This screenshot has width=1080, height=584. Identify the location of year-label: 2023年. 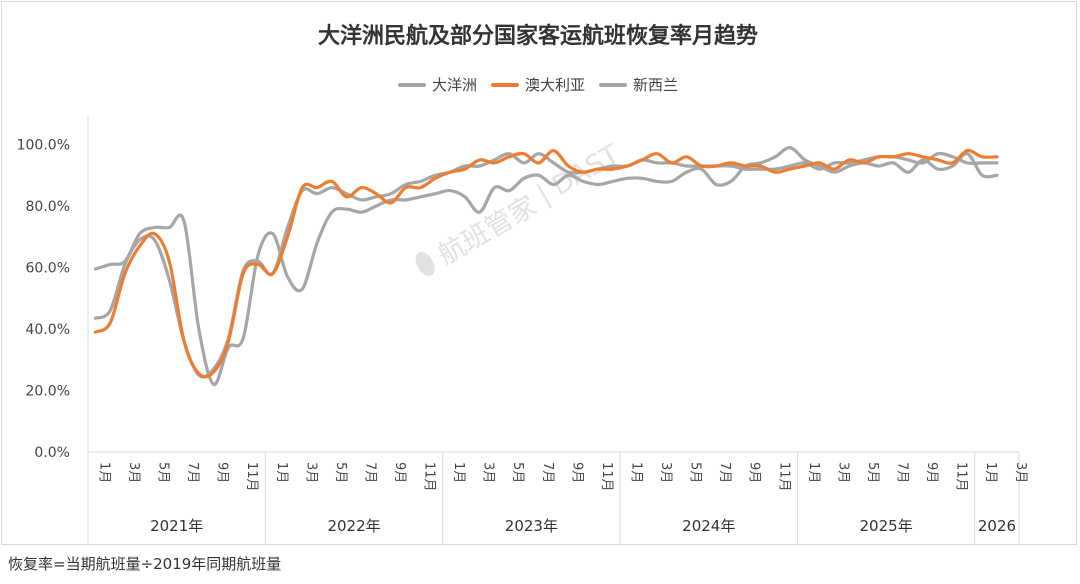
(531, 526).